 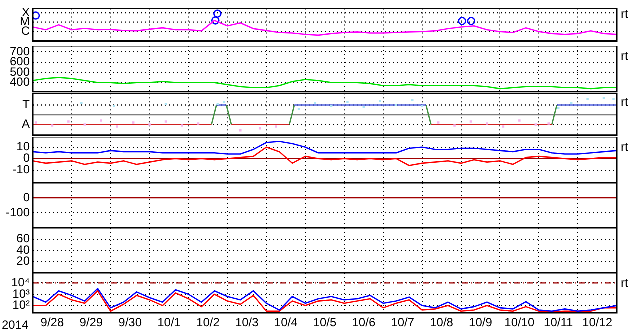 I want to click on y-tick-label: -100, so click(x=18, y=212).